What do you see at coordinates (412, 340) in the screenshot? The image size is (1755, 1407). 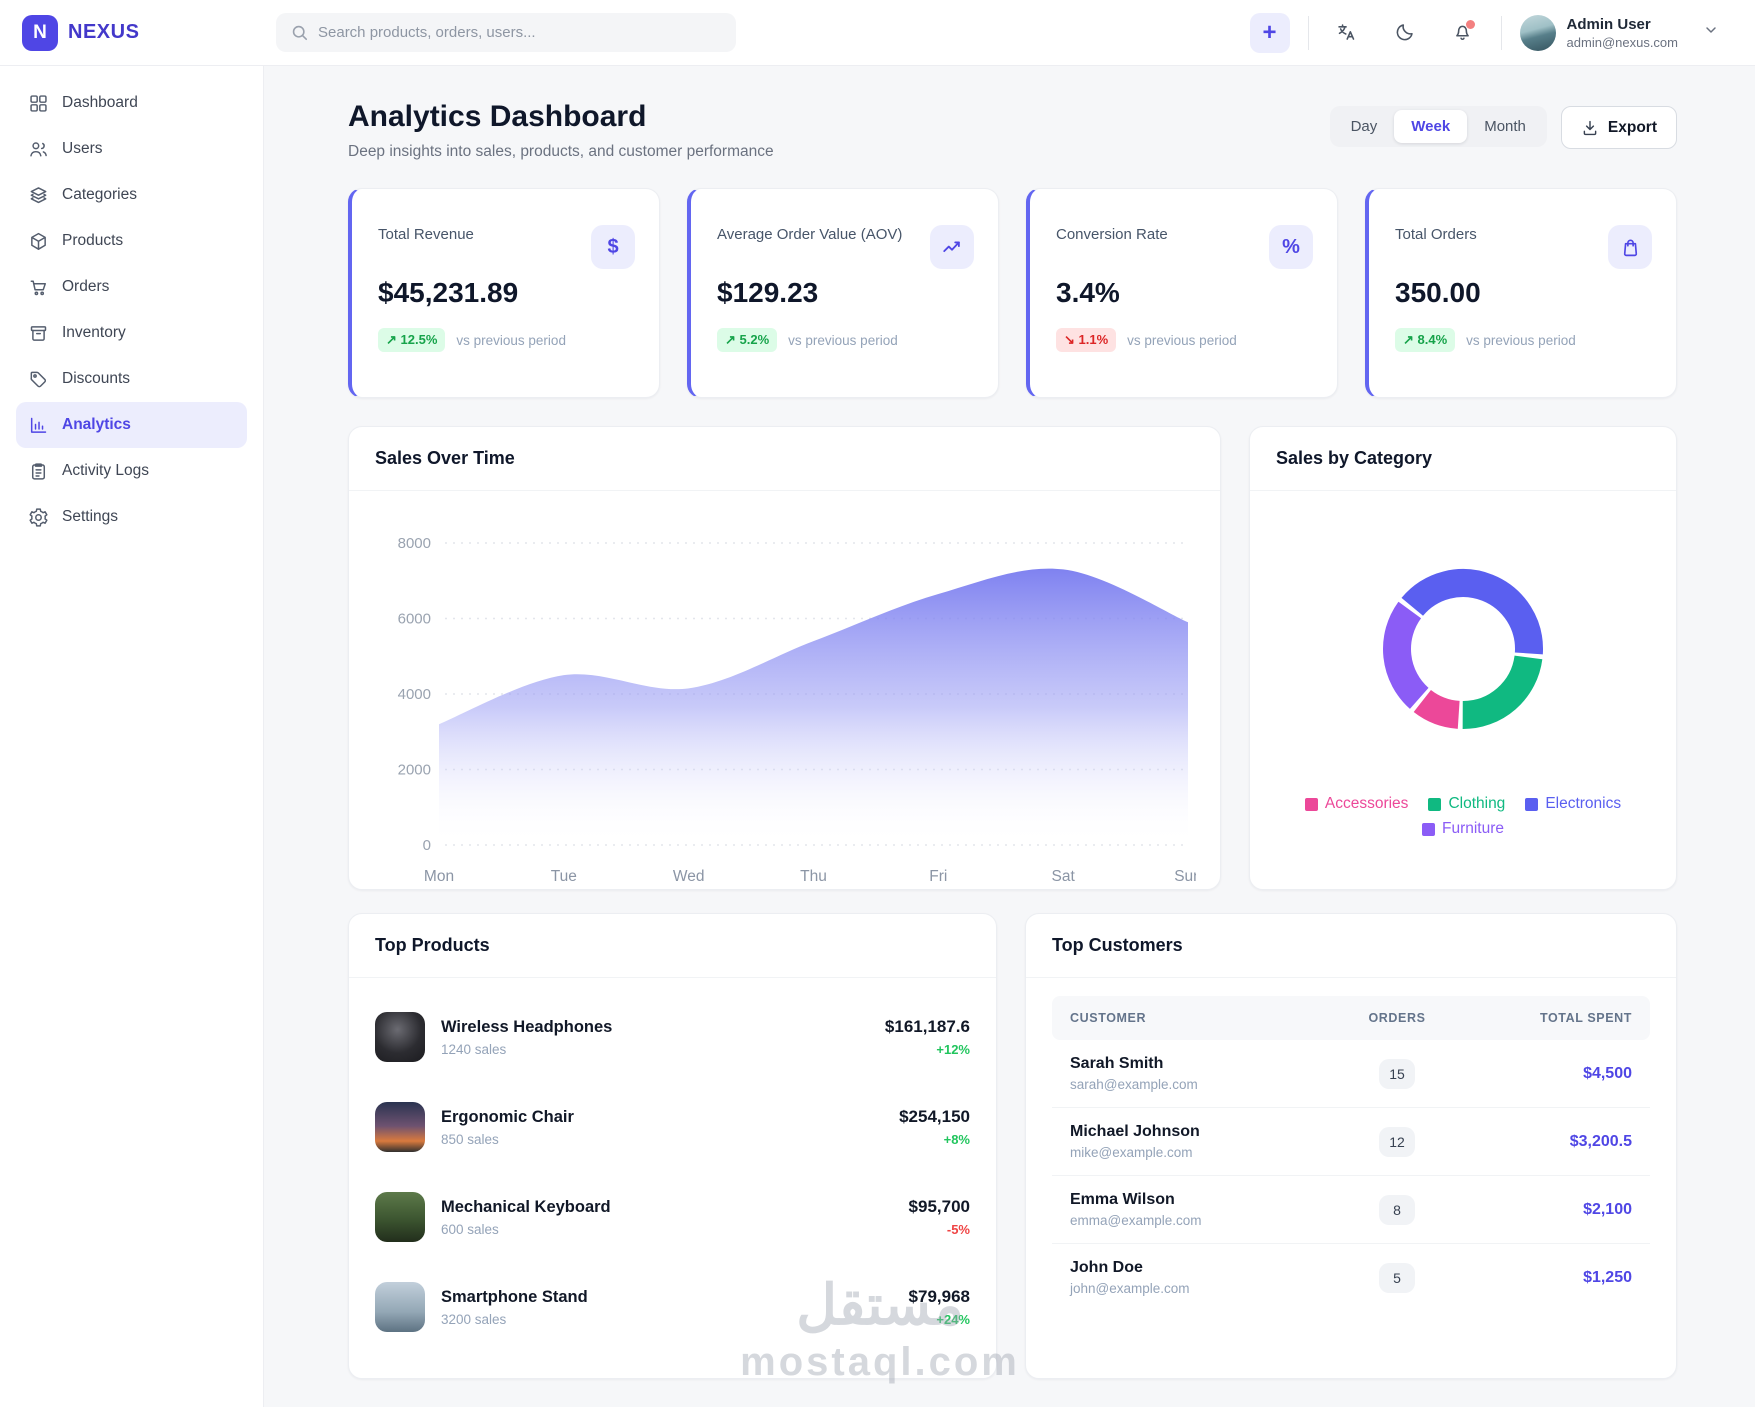 I see `stat-change-badge: ↗ 12.5%` at bounding box center [412, 340].